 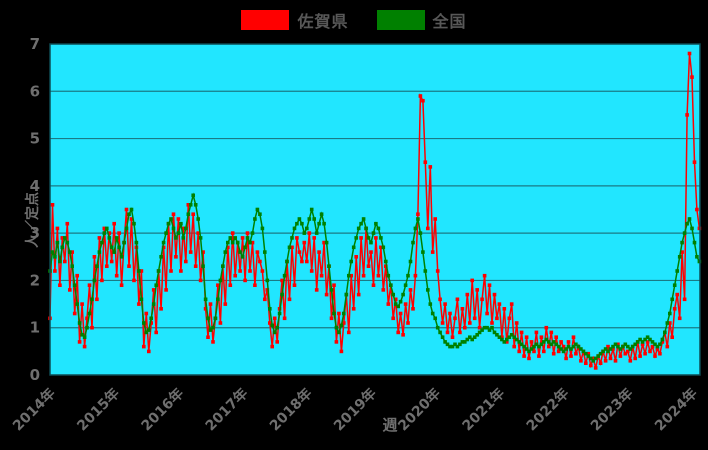 I want to click on legend: 佐賀県 全国, so click(x=354, y=20).